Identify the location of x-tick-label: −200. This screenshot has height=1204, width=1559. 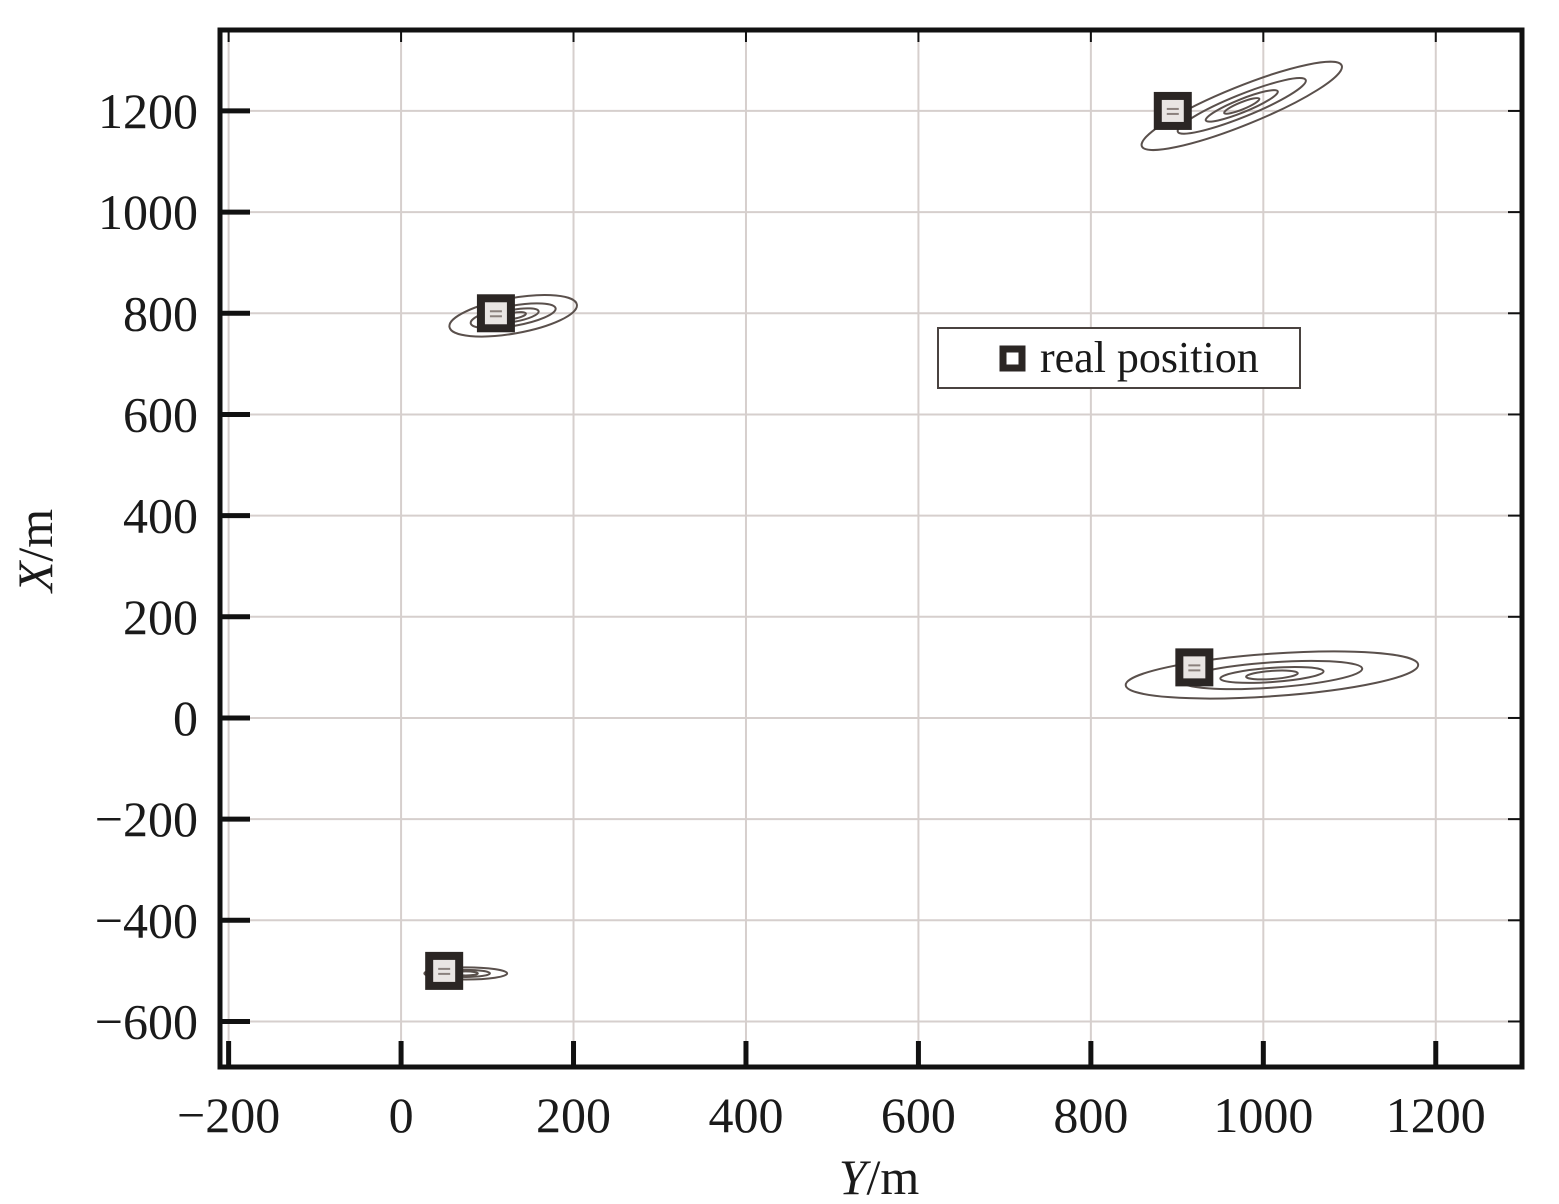
(228, 1115).